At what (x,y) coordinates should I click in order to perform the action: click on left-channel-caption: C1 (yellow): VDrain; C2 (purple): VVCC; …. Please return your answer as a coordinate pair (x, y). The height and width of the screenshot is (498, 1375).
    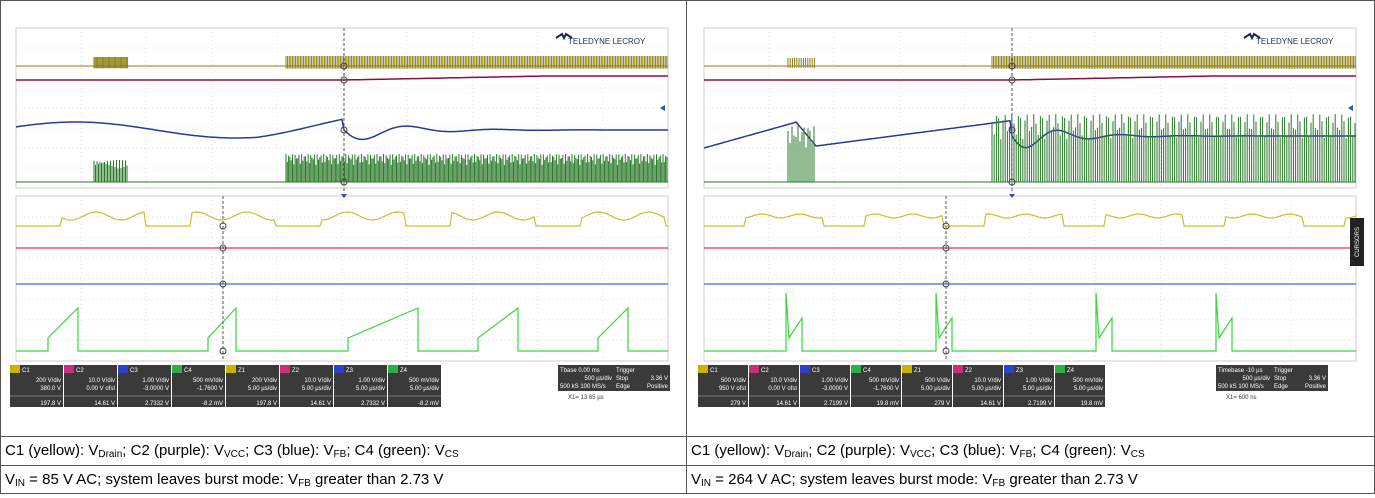
    Looking at the image, I should click on (232, 451).